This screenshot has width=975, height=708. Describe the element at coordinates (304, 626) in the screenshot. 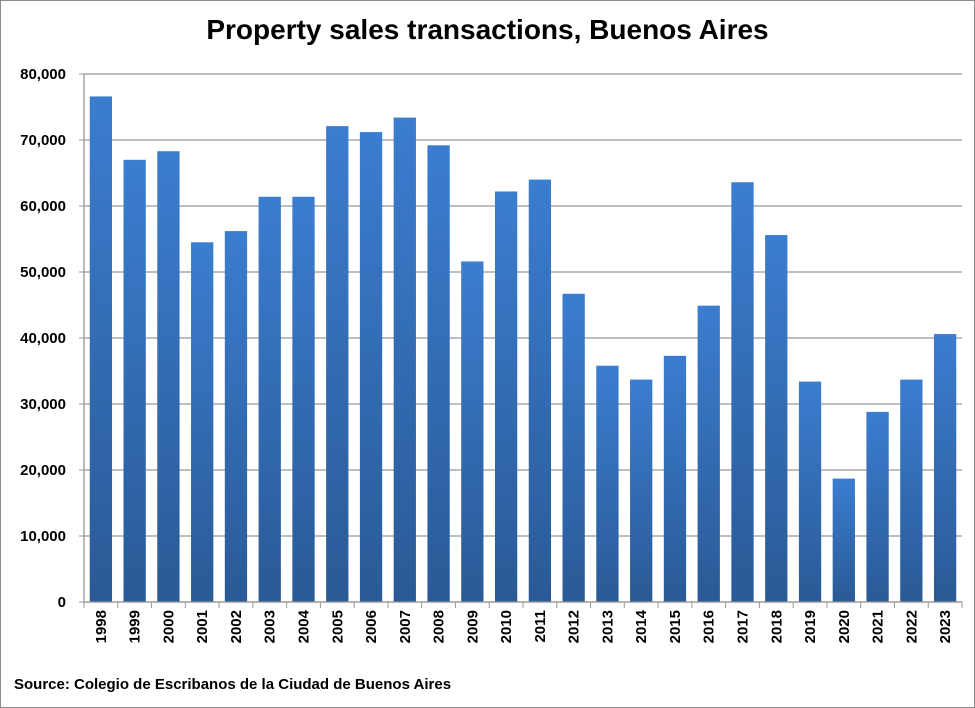

I see `x-tick-label: 2004` at that location.